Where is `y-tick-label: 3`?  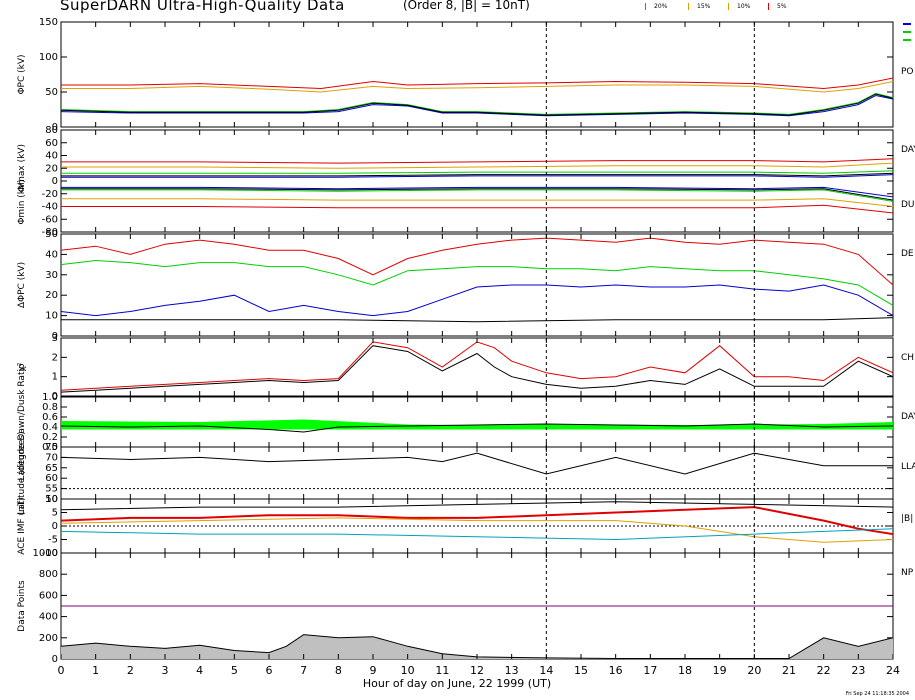 y-tick-label: 3 is located at coordinates (55, 338).